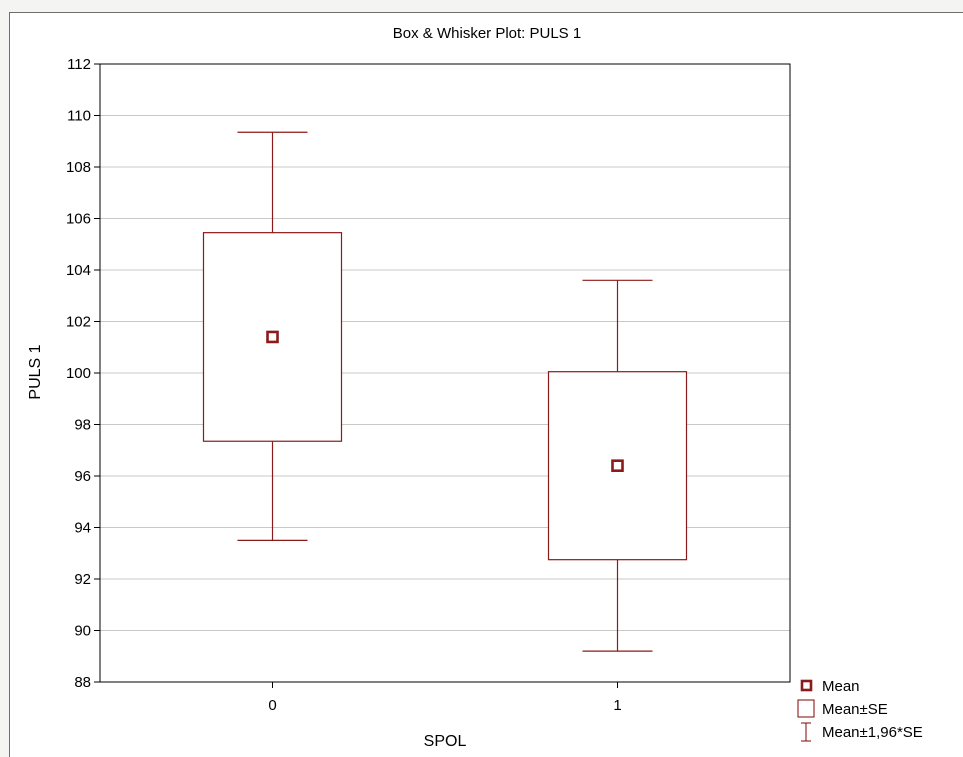  What do you see at coordinates (617, 705) in the screenshot?
I see `x-tick-label: 1` at bounding box center [617, 705].